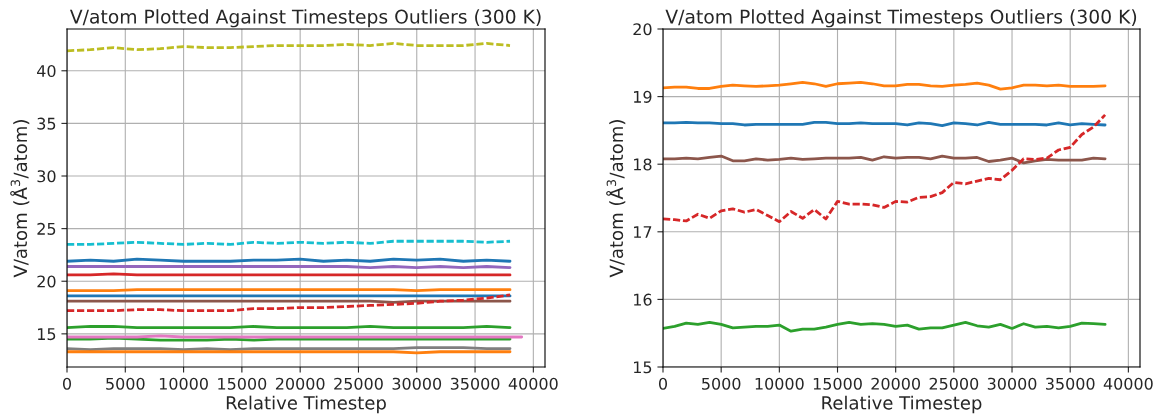 The image size is (1161, 414). Describe the element at coordinates (46, 176) in the screenshot. I see `y-tick-label: 30` at that location.